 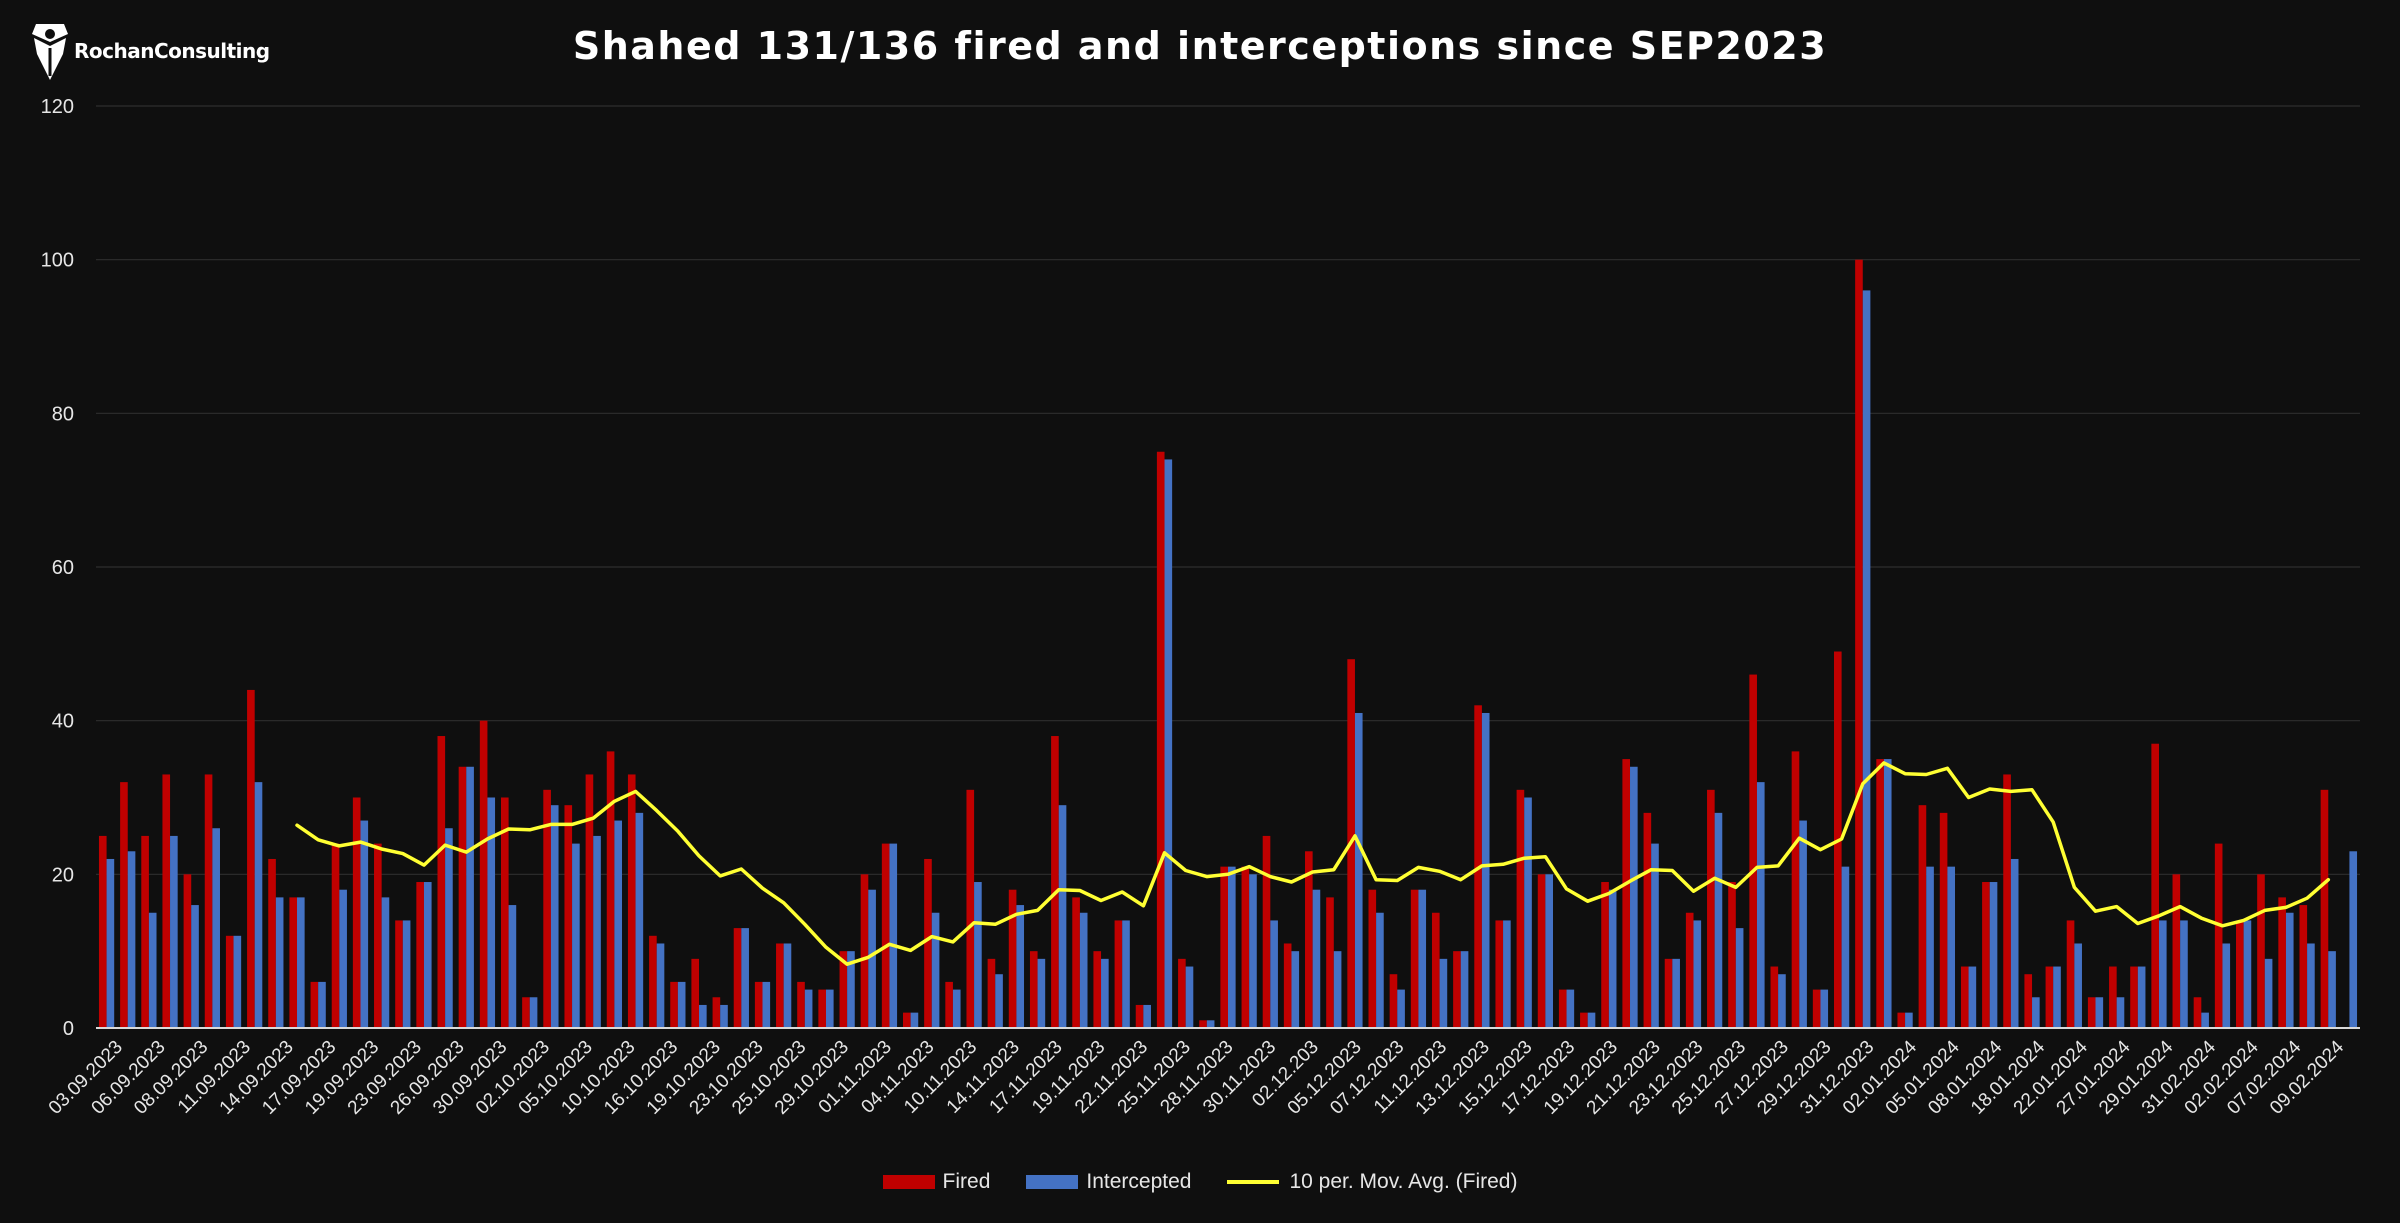 What do you see at coordinates (1139, 1181) in the screenshot?
I see `legend-label-intercepted: Intercepted` at bounding box center [1139, 1181].